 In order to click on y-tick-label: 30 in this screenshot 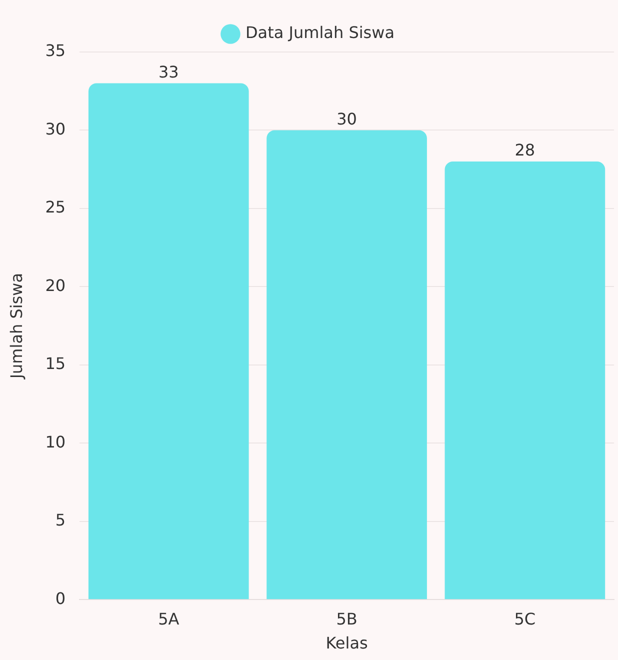, I will do `click(55, 128)`.